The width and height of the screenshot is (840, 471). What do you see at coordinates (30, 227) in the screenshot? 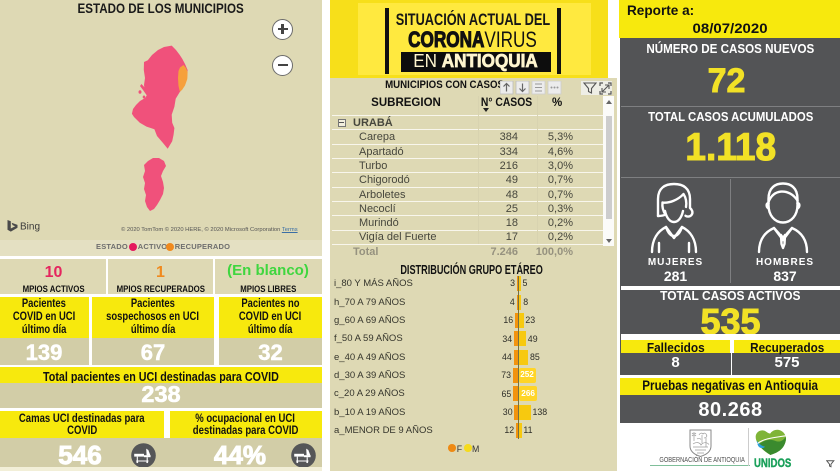
I see `svg-text: Bing` at bounding box center [30, 227].